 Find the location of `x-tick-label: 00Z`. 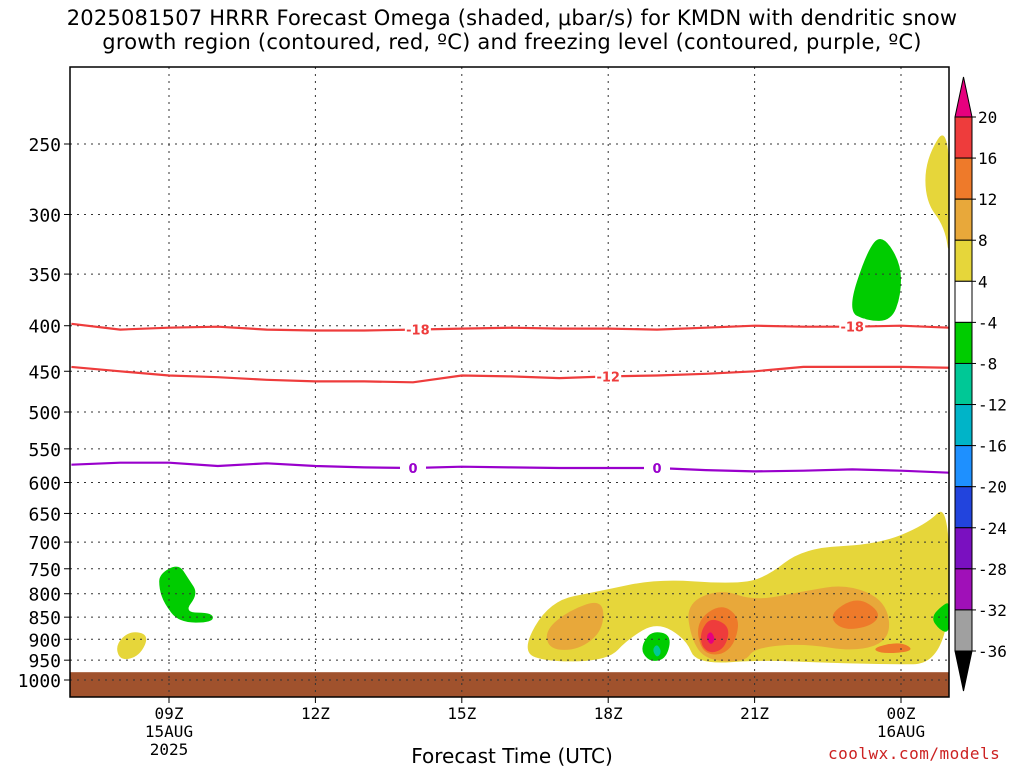

x-tick-label: 00Z is located at coordinates (901, 713).